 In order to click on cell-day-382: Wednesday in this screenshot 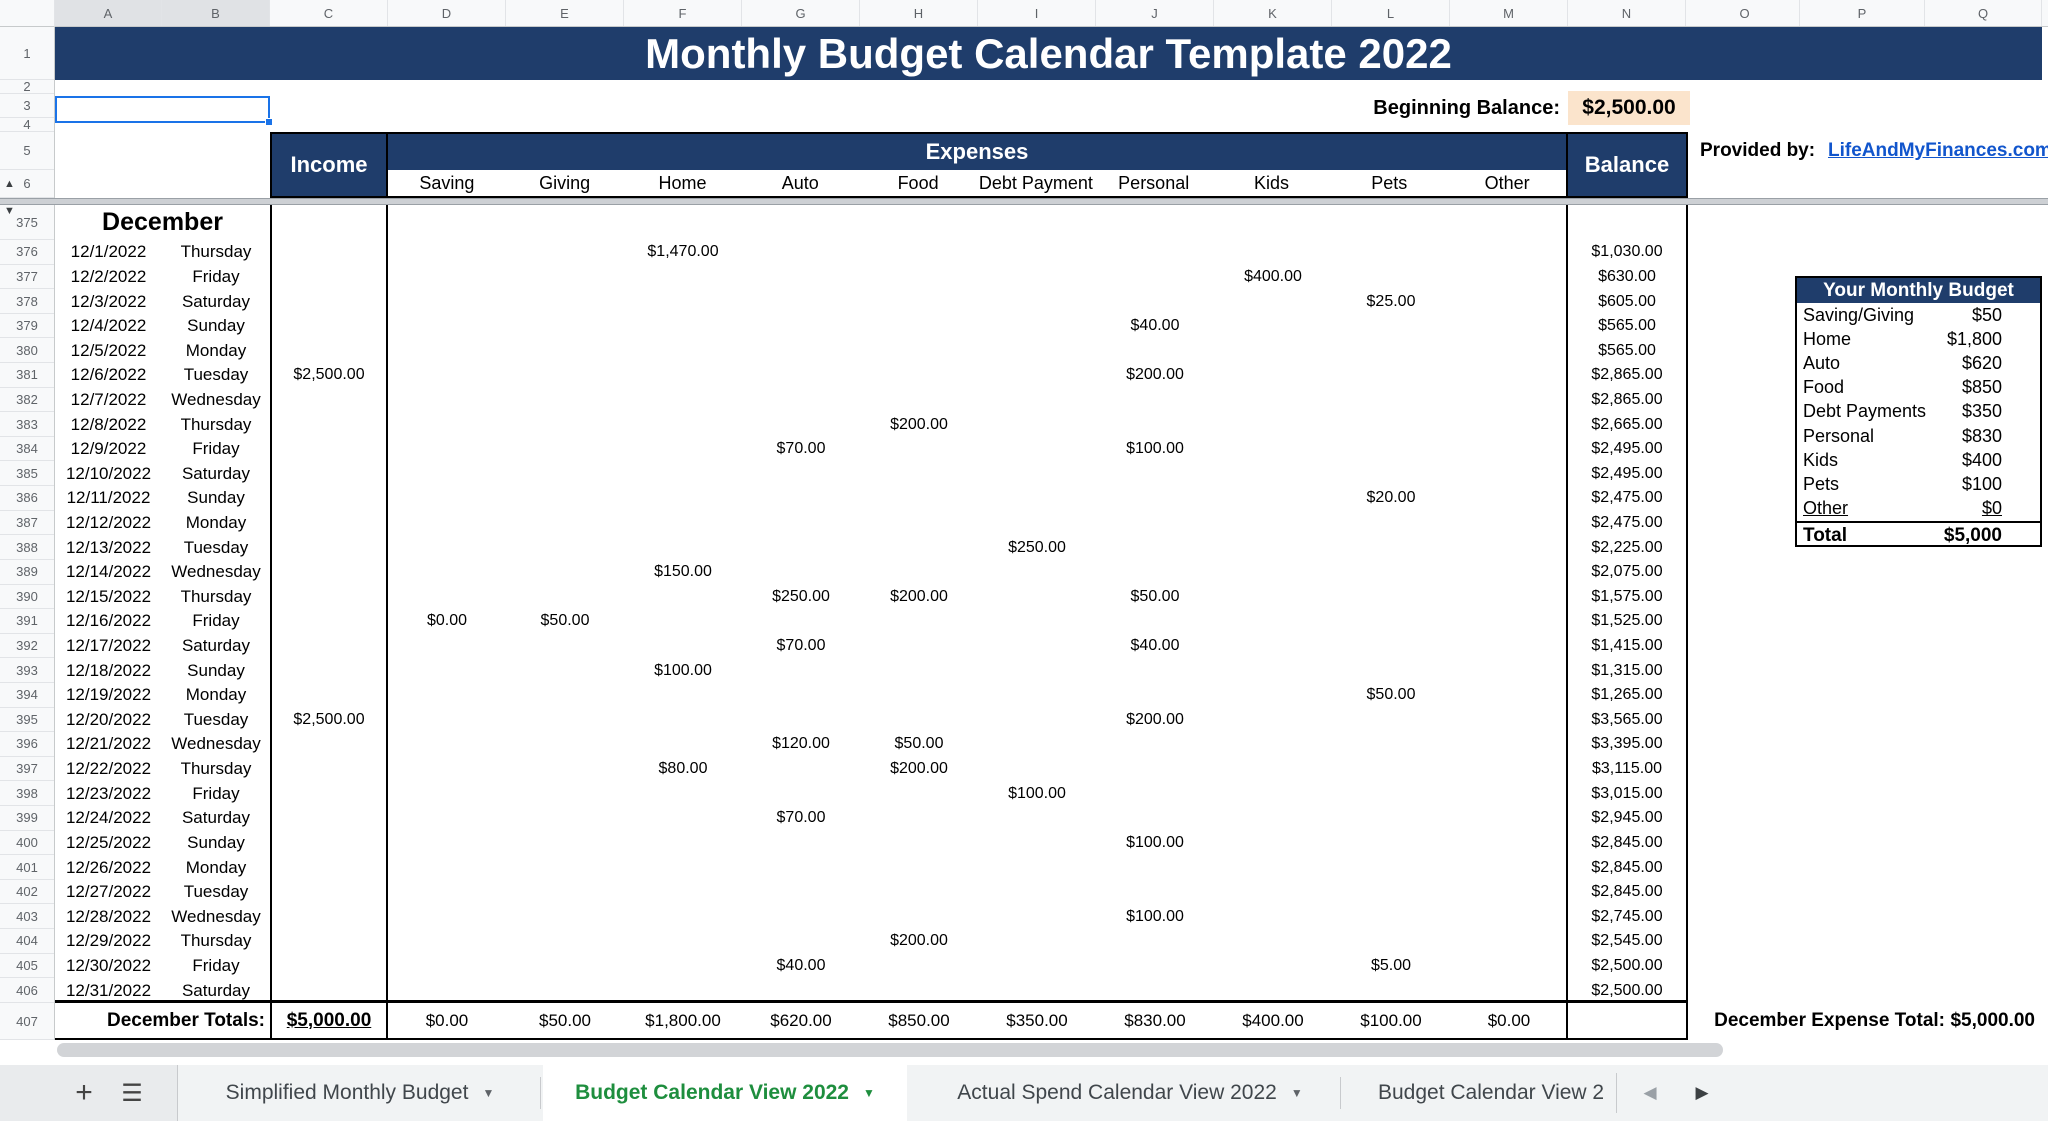, I will do `click(216, 399)`.